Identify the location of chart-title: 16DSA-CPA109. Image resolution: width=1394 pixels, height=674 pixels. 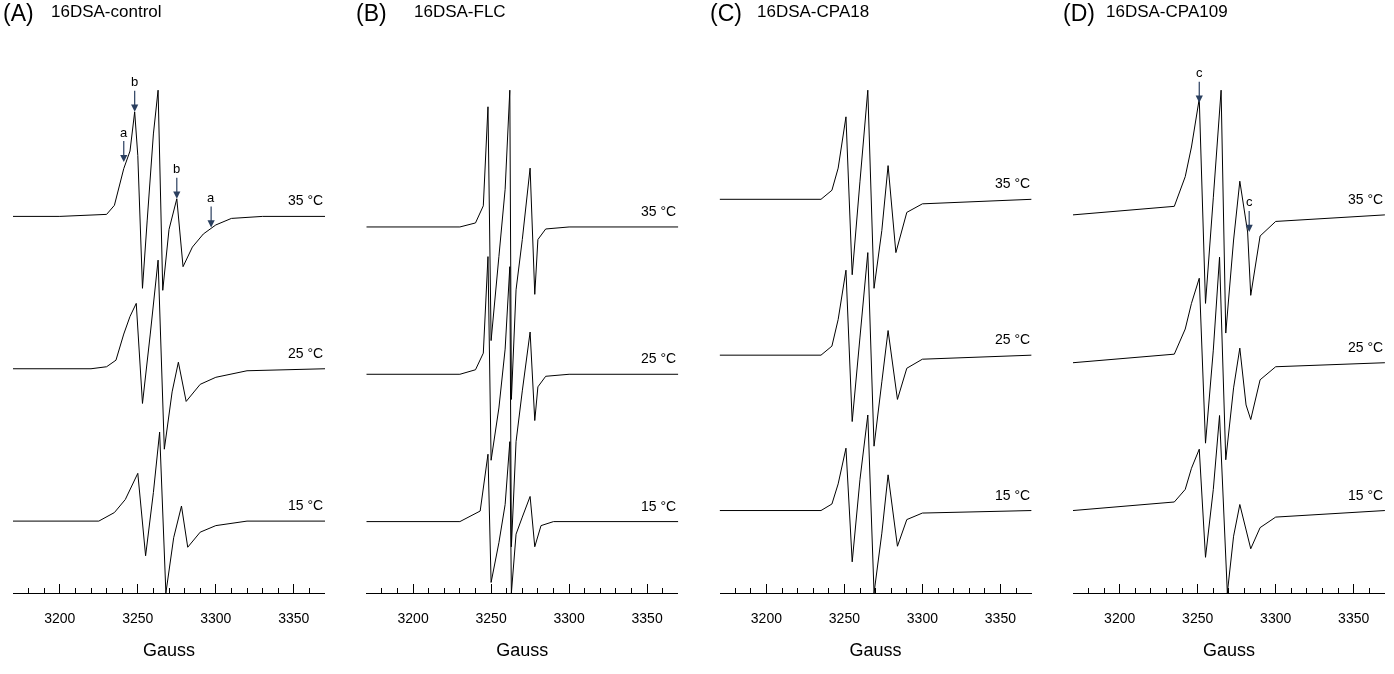
(1167, 11).